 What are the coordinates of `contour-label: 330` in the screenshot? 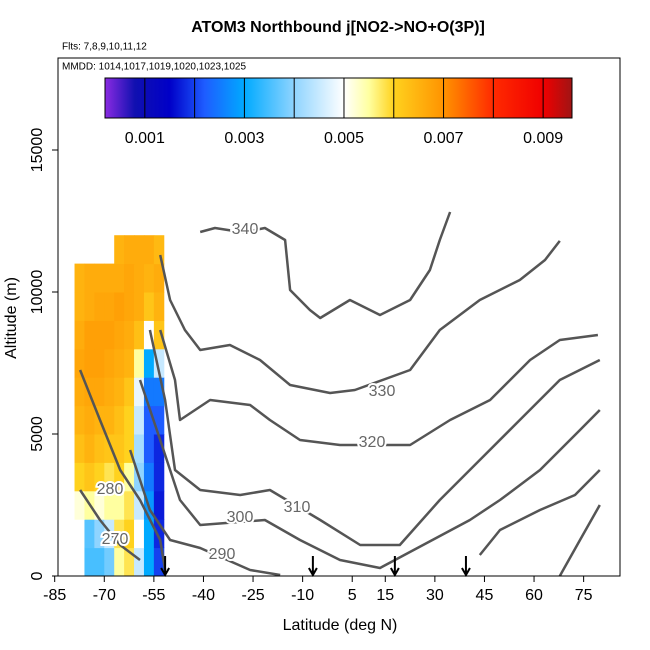 It's located at (382, 391).